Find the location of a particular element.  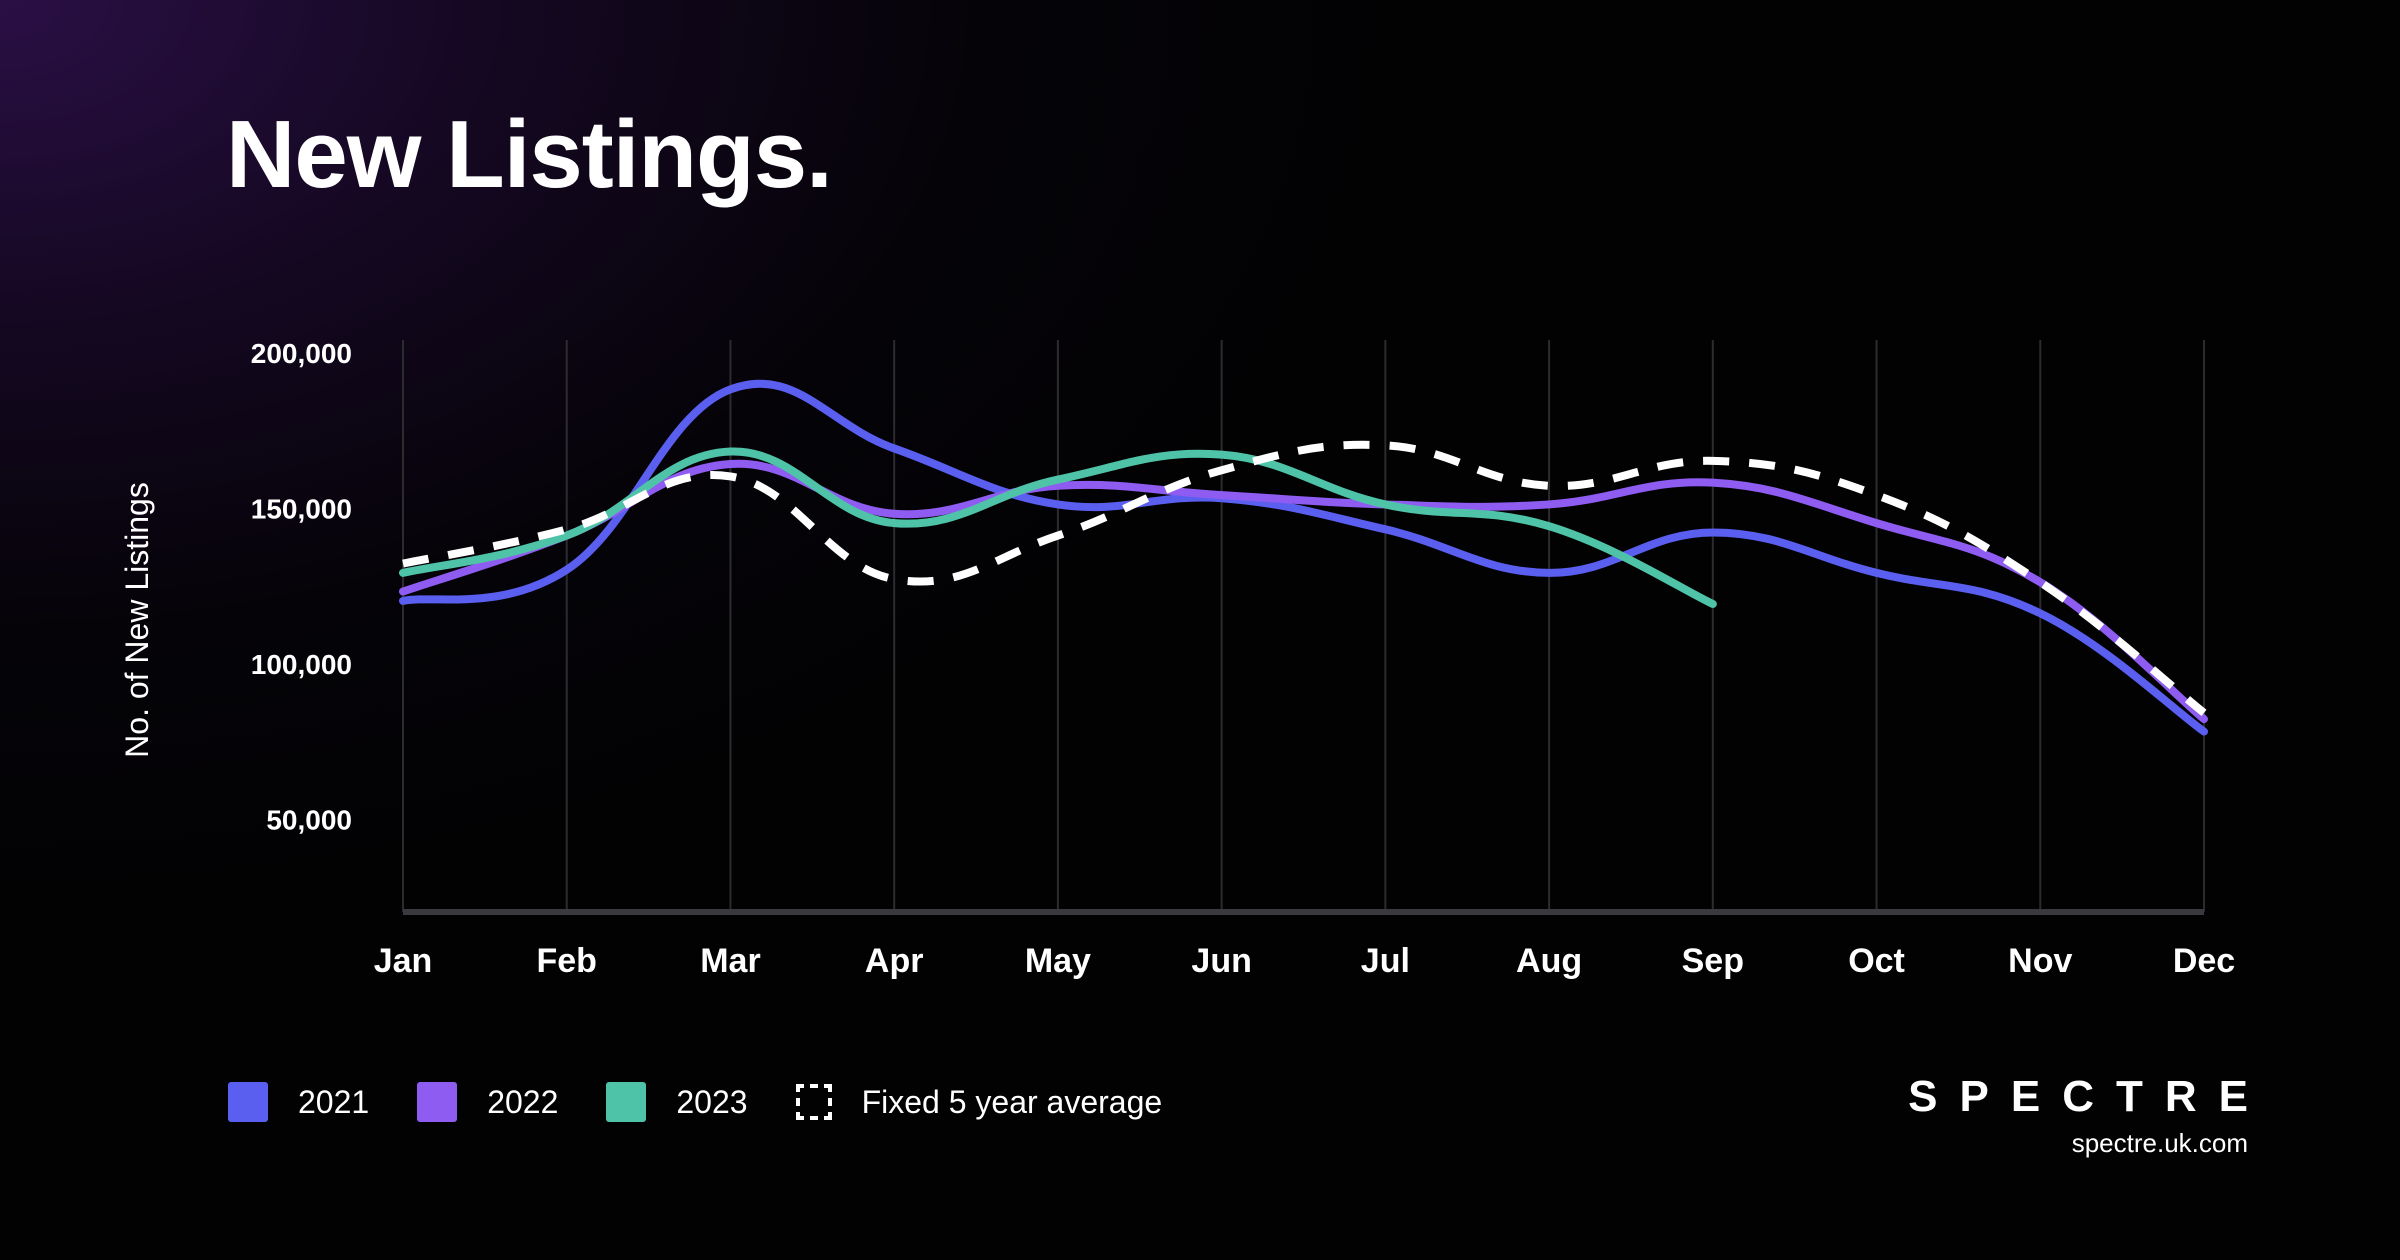

x-tick-apr: Apr is located at coordinates (894, 961).